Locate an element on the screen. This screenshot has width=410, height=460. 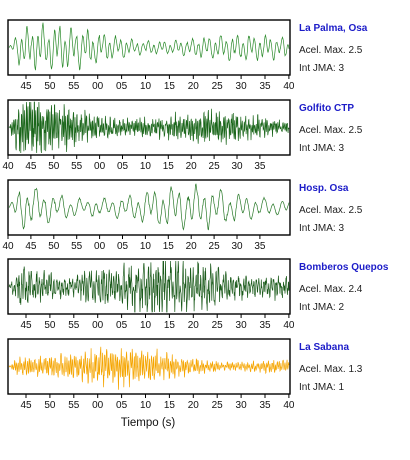
station-info: Bomberos Quepos Acel. Max. 2.4 Int JMA: 2 is located at coordinates (343, 288).